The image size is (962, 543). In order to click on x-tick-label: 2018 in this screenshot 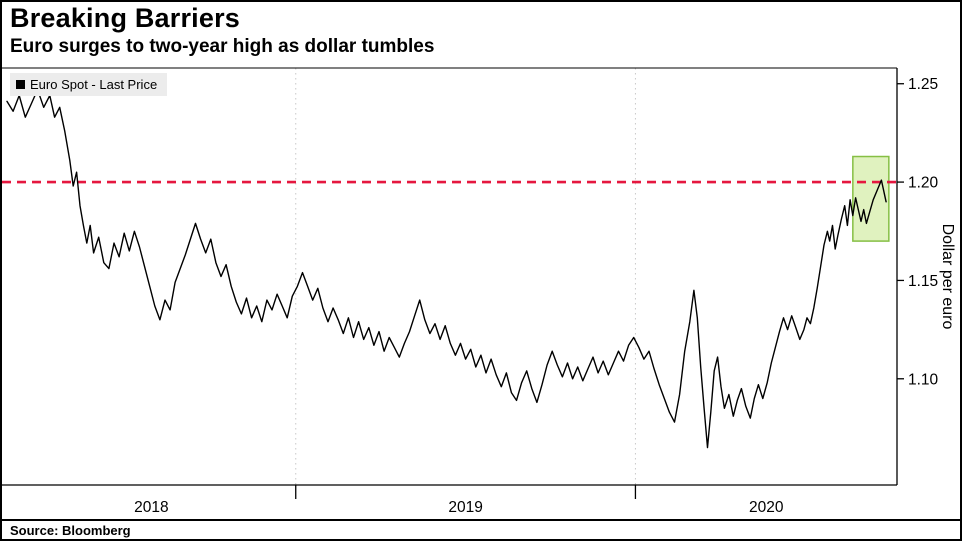, I will do `click(151, 507)`.